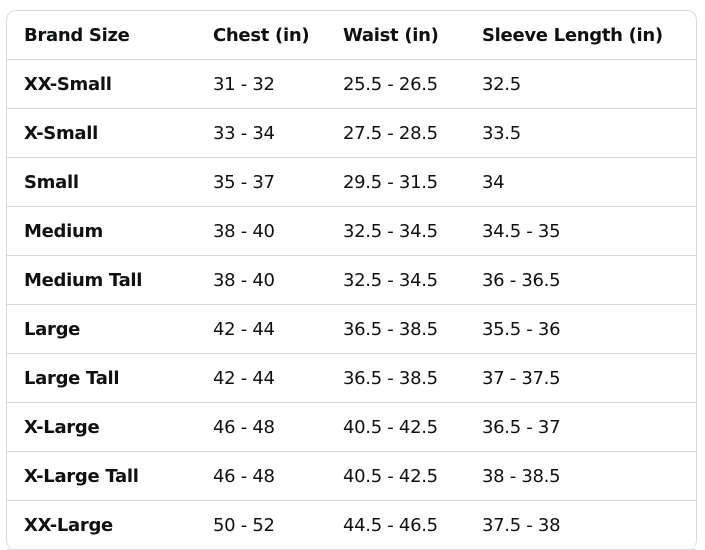 The image size is (705, 550). I want to click on table-row: X-Large 46 - 48 40.5 - 42.5 36.5 - 37, so click(351, 427).